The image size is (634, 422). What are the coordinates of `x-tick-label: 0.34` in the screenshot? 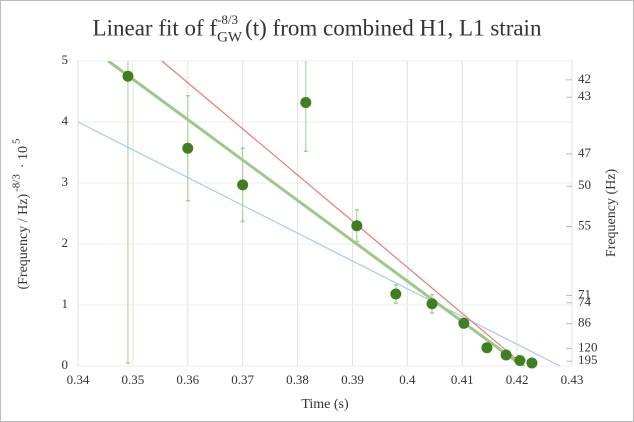 It's located at (78, 379).